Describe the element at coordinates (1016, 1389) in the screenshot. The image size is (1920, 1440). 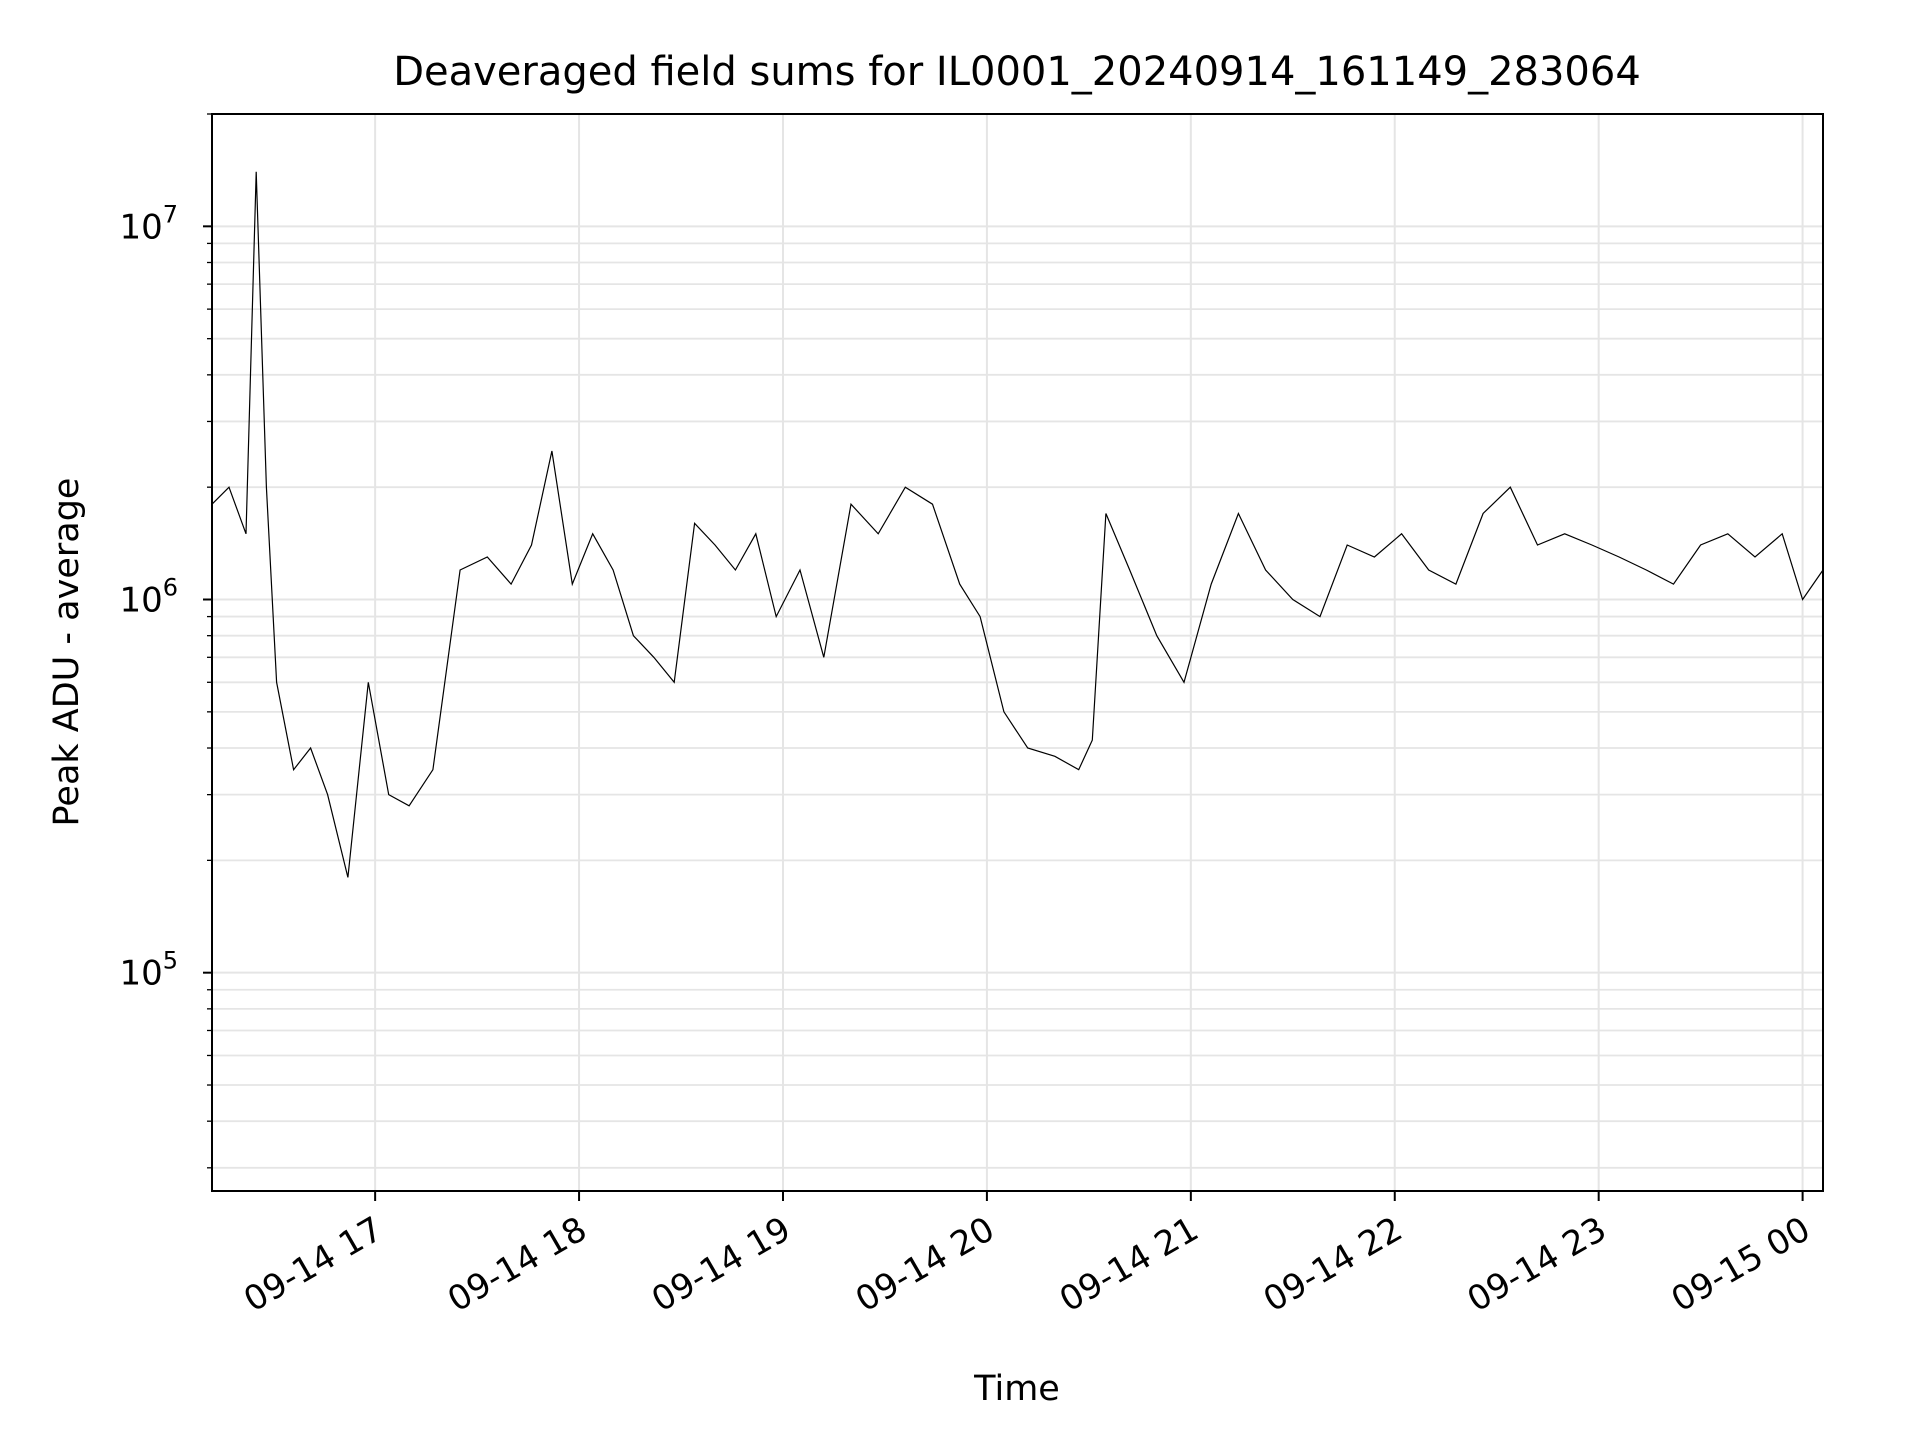
I see `x-axis-label: Time` at that location.